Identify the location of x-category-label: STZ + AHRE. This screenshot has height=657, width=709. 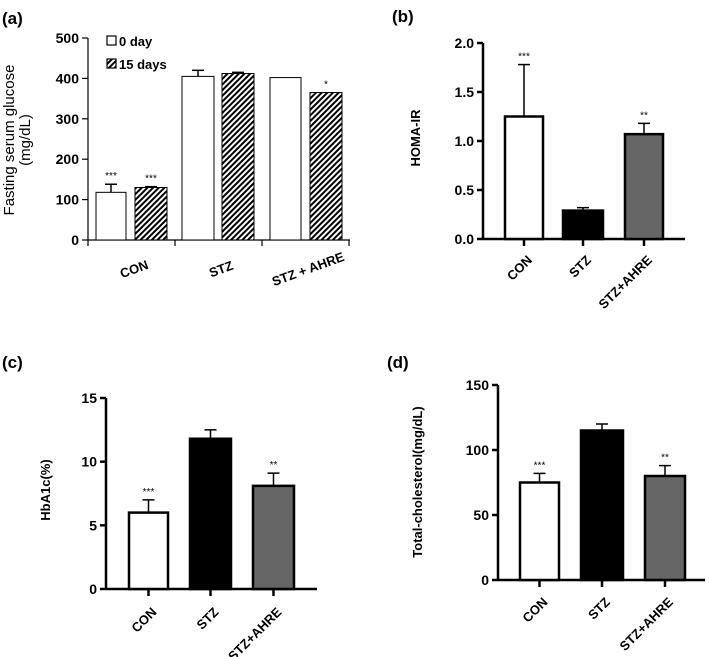
(308, 269).